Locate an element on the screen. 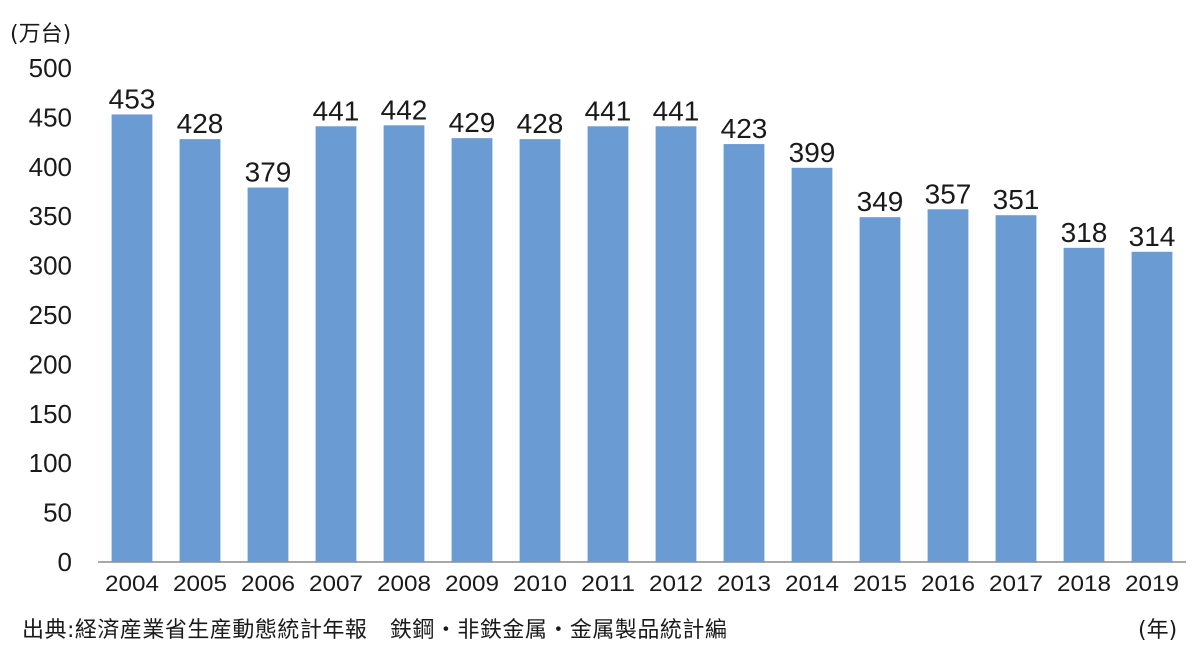  value-label-2016: 357 is located at coordinates (948, 193).